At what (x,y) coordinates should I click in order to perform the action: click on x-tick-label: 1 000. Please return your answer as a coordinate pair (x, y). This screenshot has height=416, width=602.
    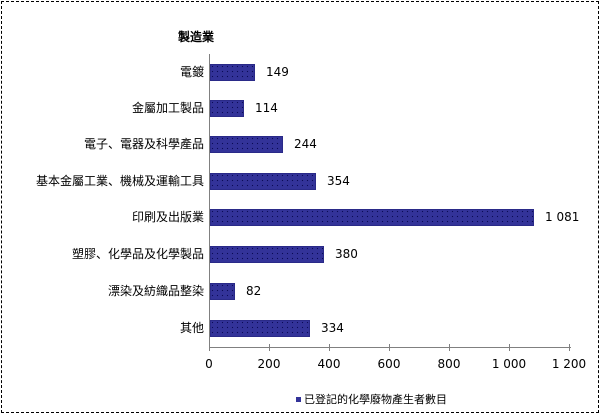
    Looking at the image, I should click on (509, 364).